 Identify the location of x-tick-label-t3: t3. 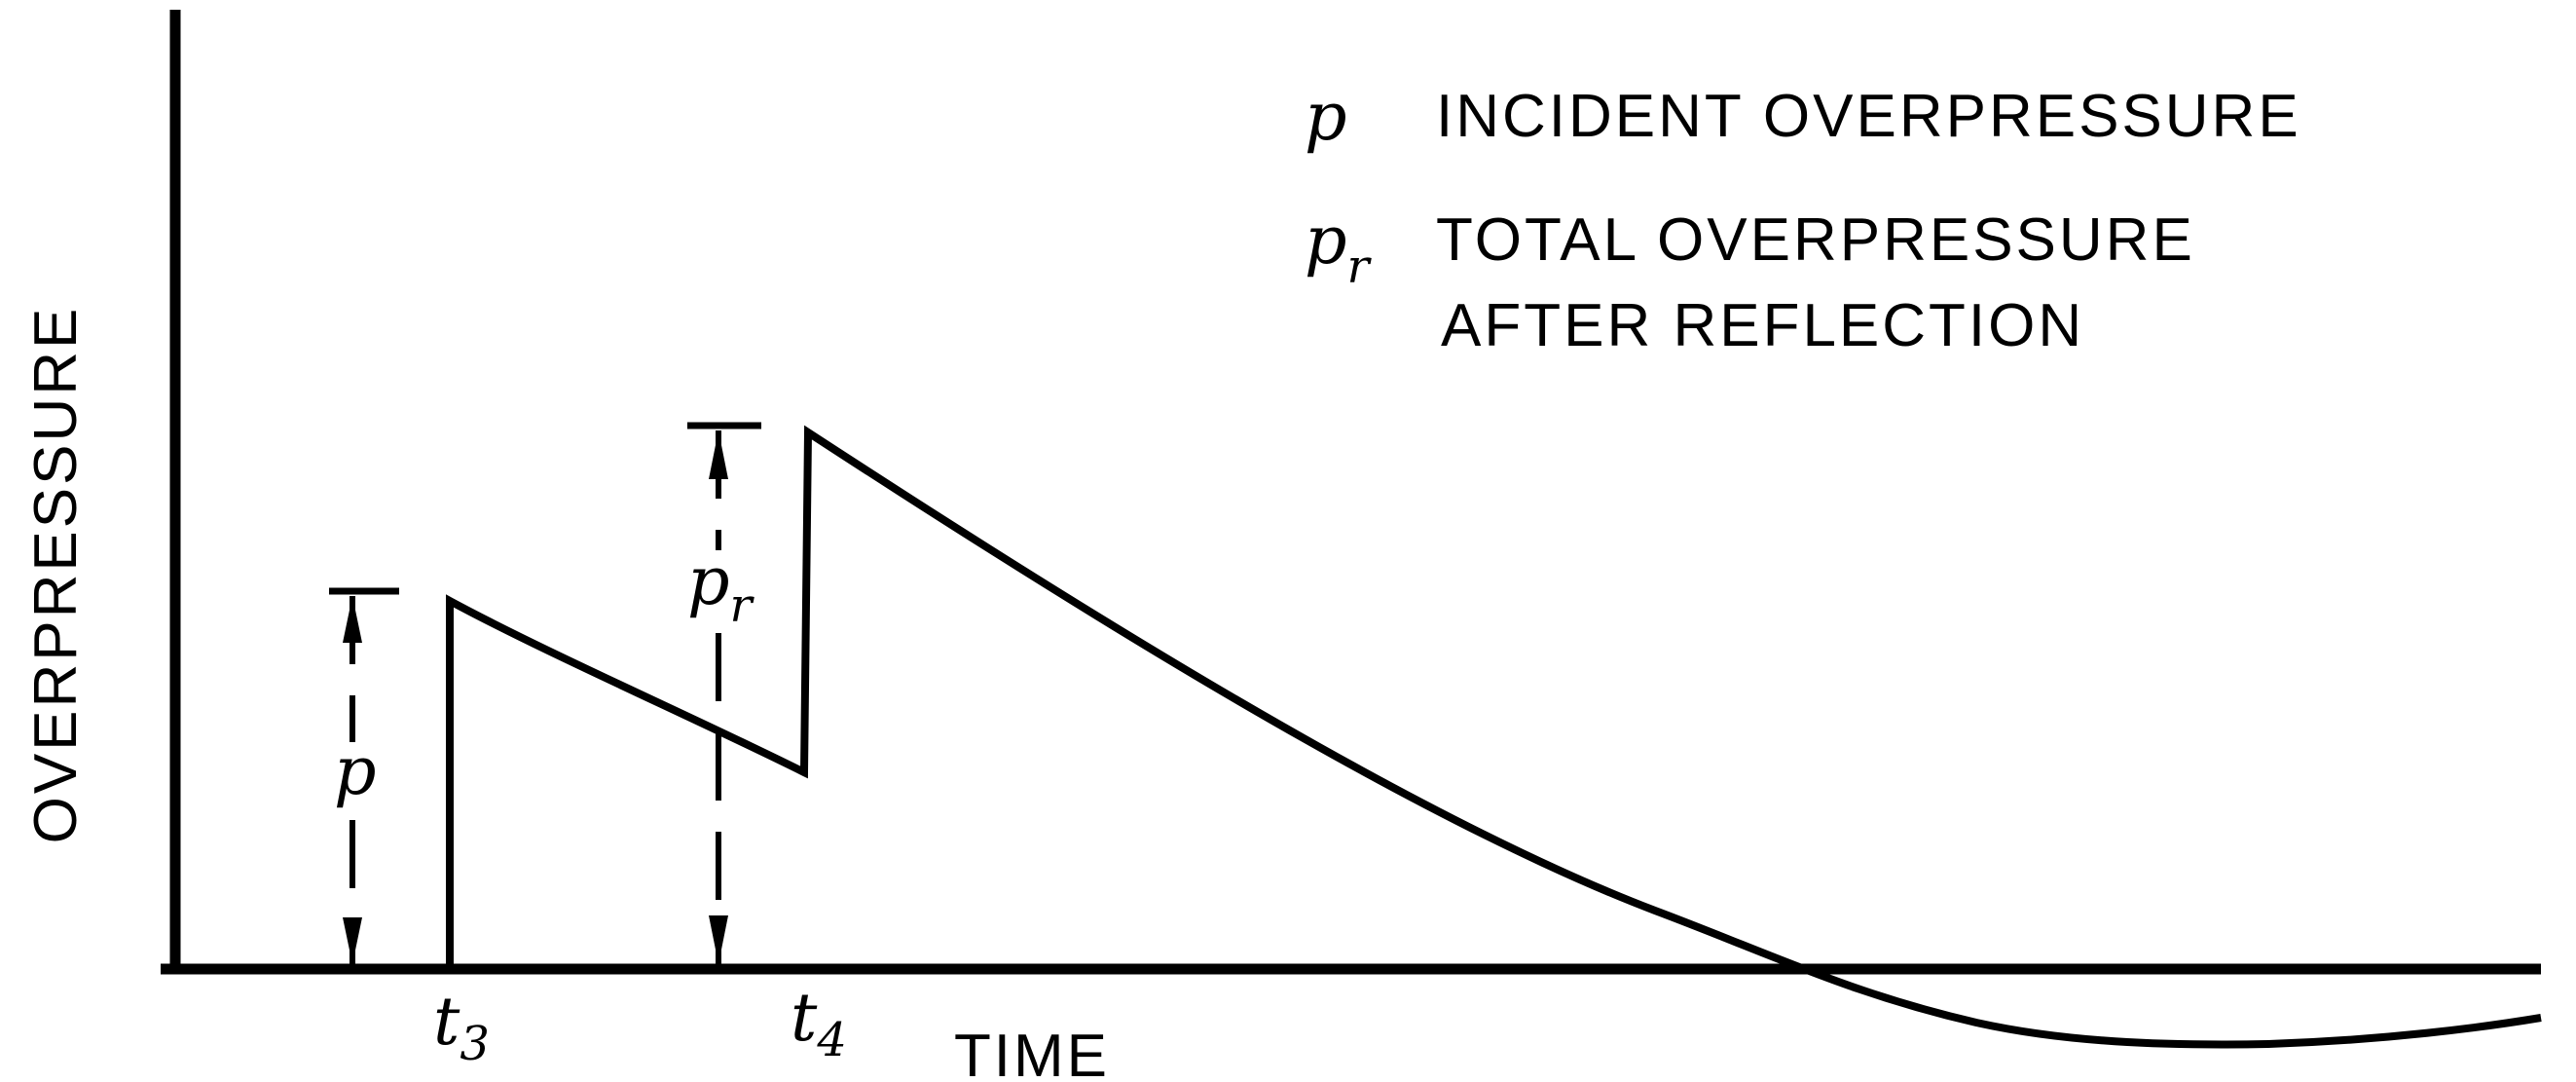
(461, 1027).